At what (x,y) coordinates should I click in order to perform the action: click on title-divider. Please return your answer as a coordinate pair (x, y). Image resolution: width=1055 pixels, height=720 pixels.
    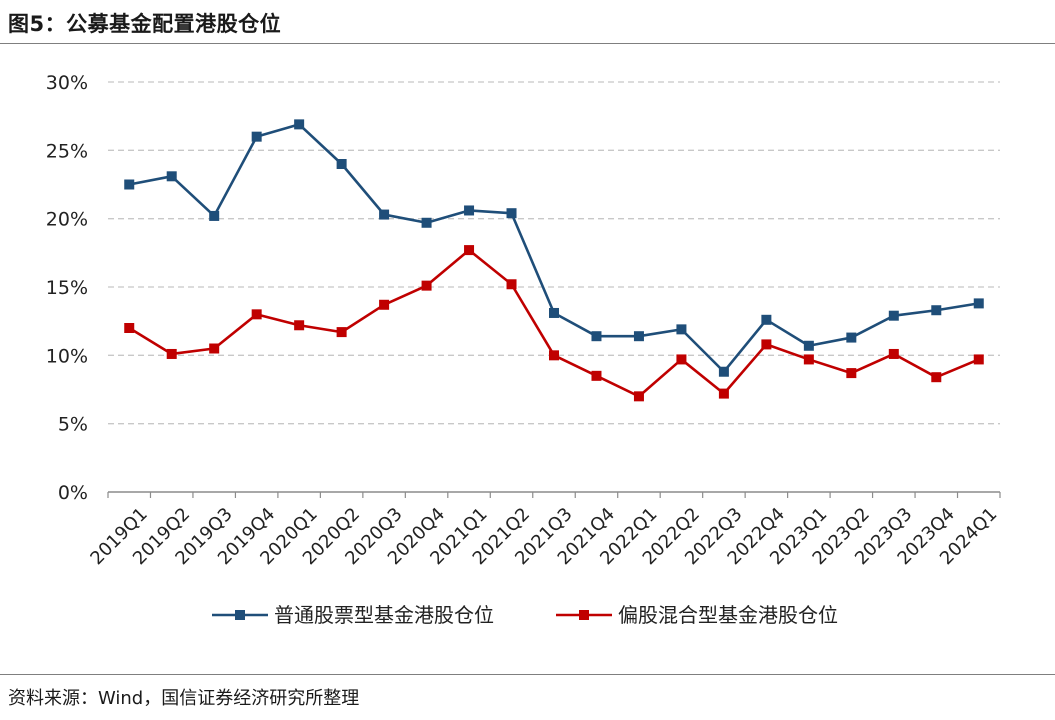
    Looking at the image, I should click on (527, 43).